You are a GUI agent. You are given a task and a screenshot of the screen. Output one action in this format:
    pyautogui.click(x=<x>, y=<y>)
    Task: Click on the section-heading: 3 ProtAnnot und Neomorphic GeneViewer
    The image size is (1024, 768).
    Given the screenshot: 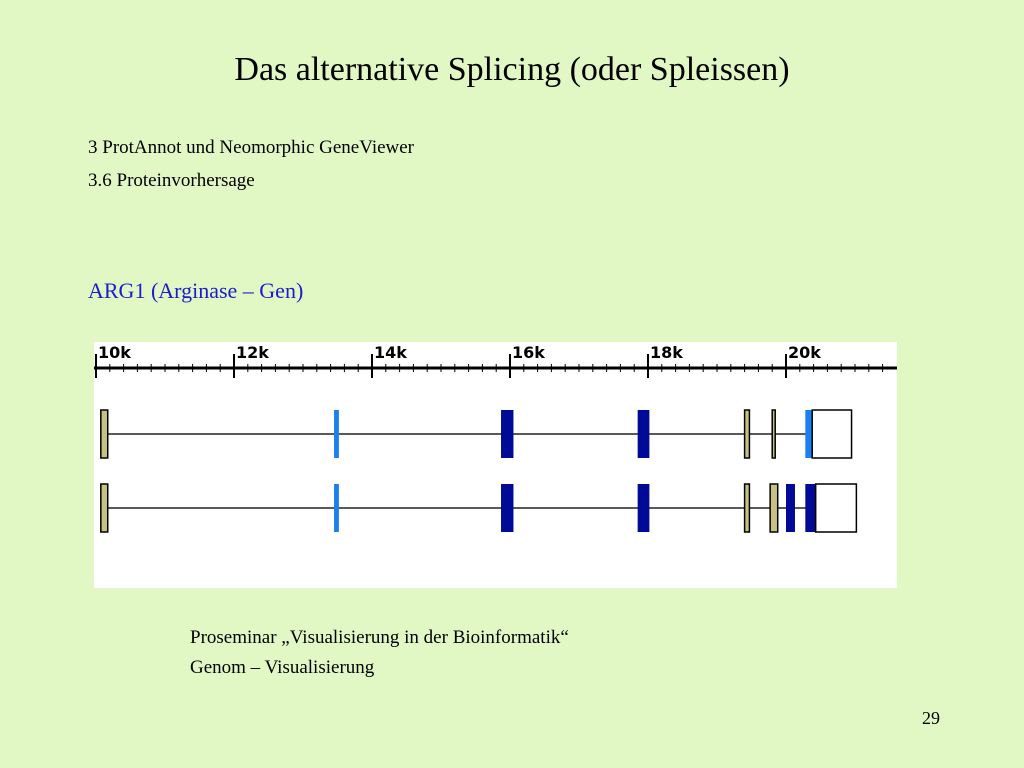 What is the action you would take?
    pyautogui.click(x=251, y=147)
    